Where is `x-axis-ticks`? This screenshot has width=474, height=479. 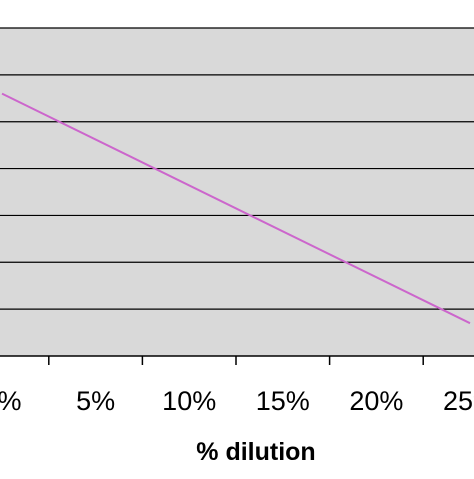 x-axis-ticks is located at coordinates (236, 360).